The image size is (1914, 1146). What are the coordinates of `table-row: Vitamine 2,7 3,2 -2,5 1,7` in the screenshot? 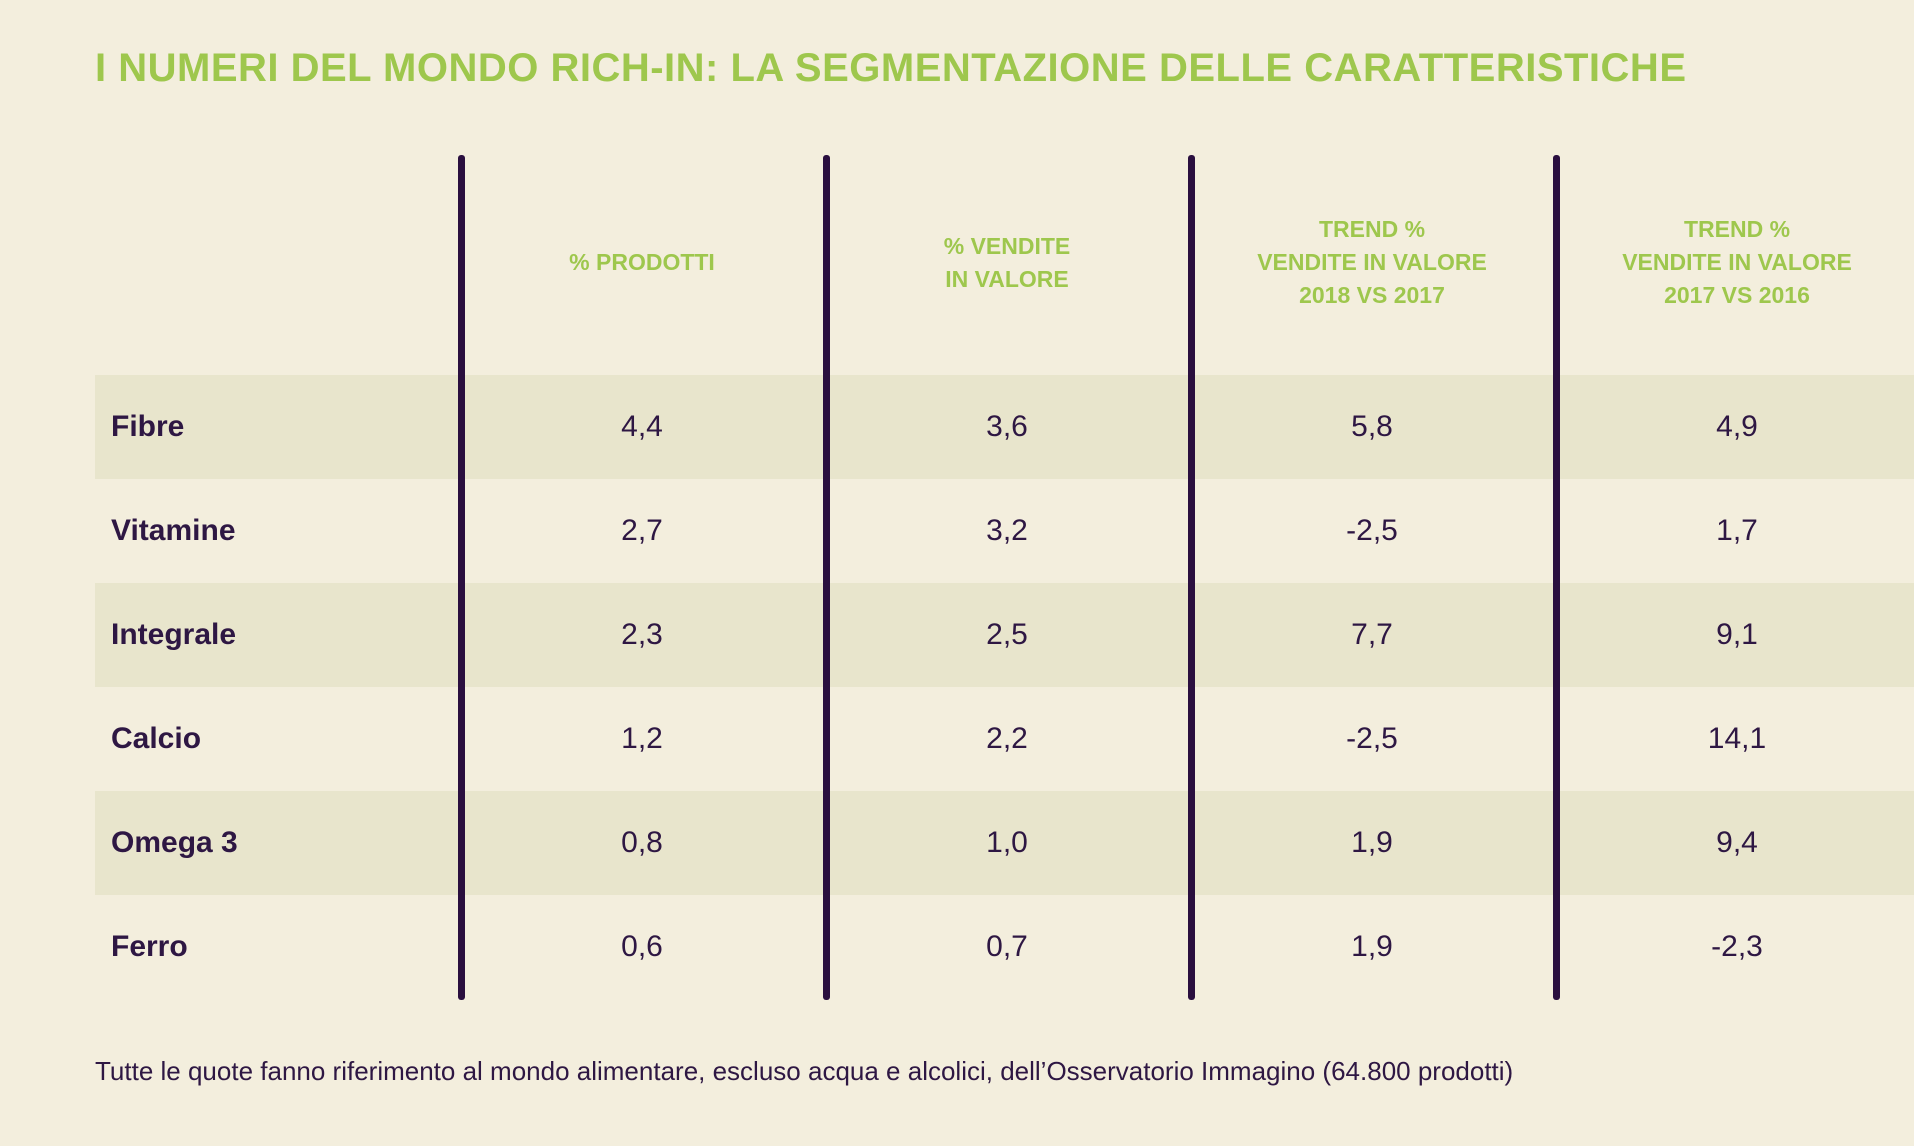 It's located at (1004, 531).